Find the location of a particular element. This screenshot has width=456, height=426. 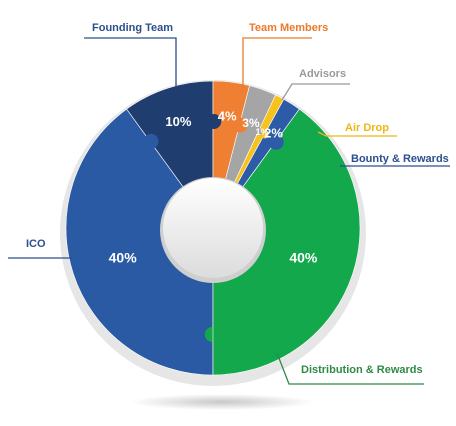

callout-line-team-members is located at coordinates (277, 62).